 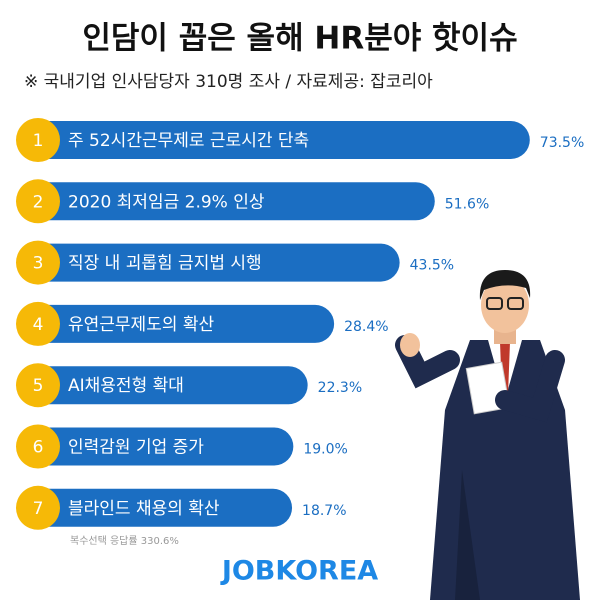 What do you see at coordinates (325, 450) in the screenshot?
I see `value-label: 19.0%` at bounding box center [325, 450].